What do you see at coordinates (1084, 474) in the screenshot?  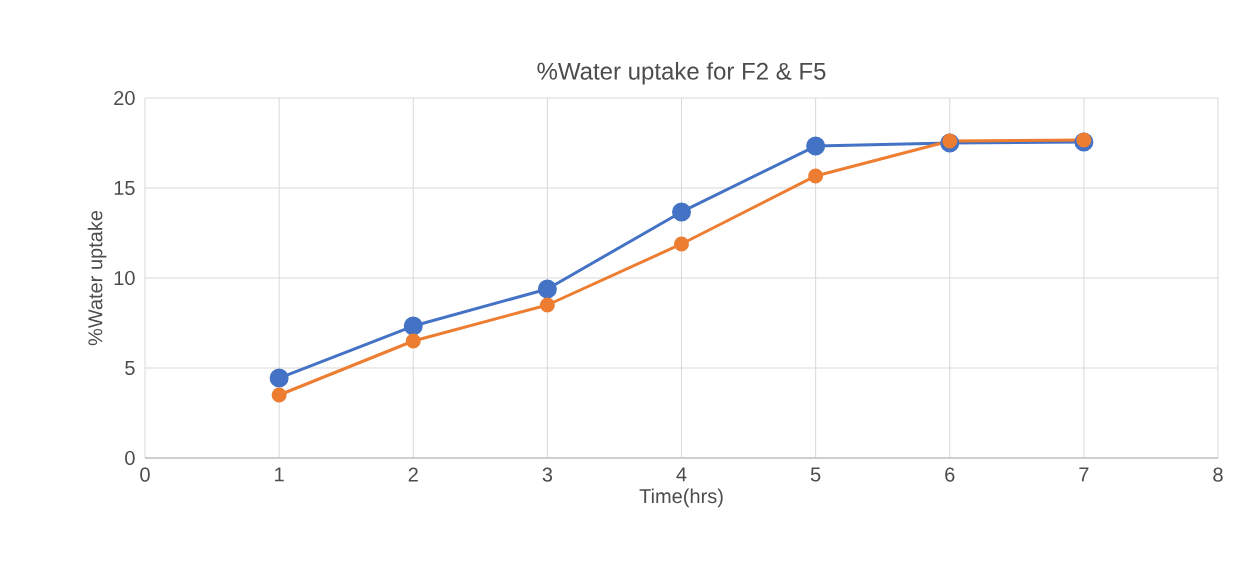 I see `x-tick-label: 7` at bounding box center [1084, 474].